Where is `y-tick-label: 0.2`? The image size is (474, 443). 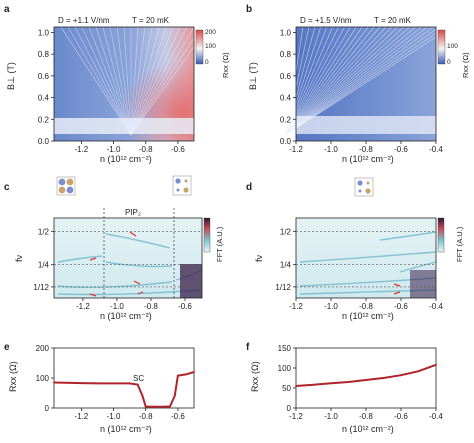
y-tick-label: 0.2 is located at coordinates (286, 119).